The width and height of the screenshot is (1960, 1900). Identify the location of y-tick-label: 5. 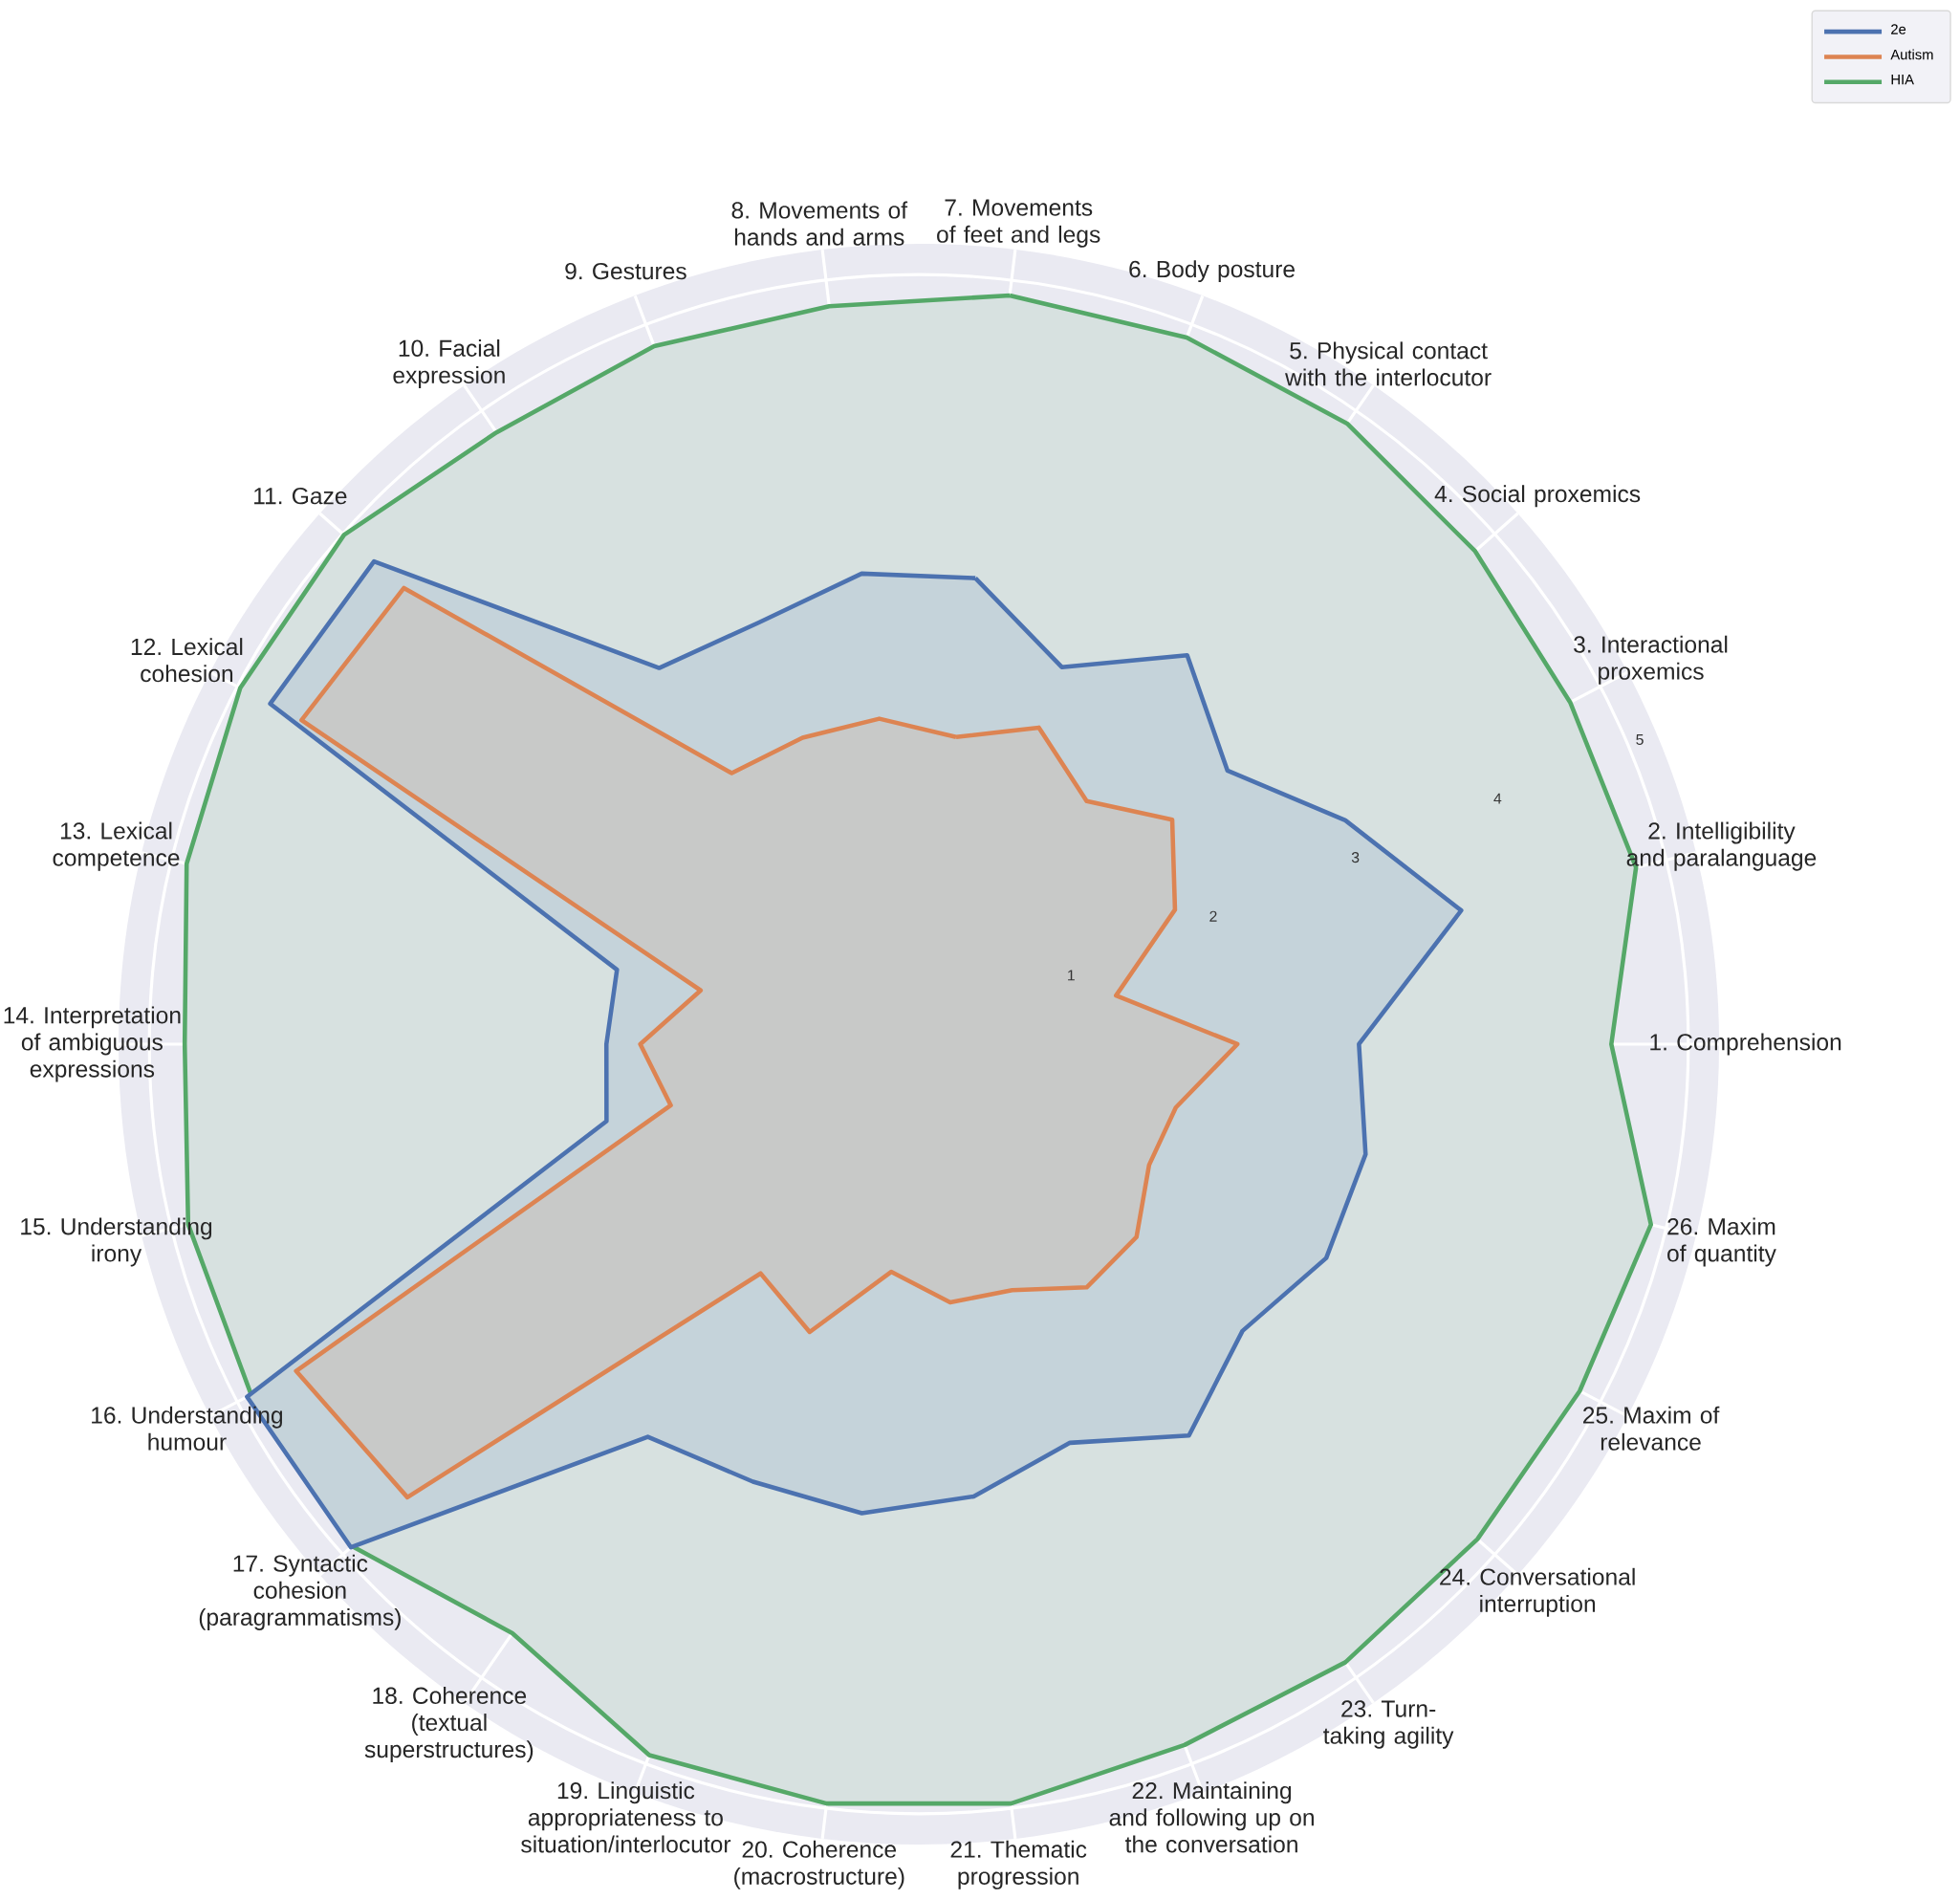
(1640, 739).